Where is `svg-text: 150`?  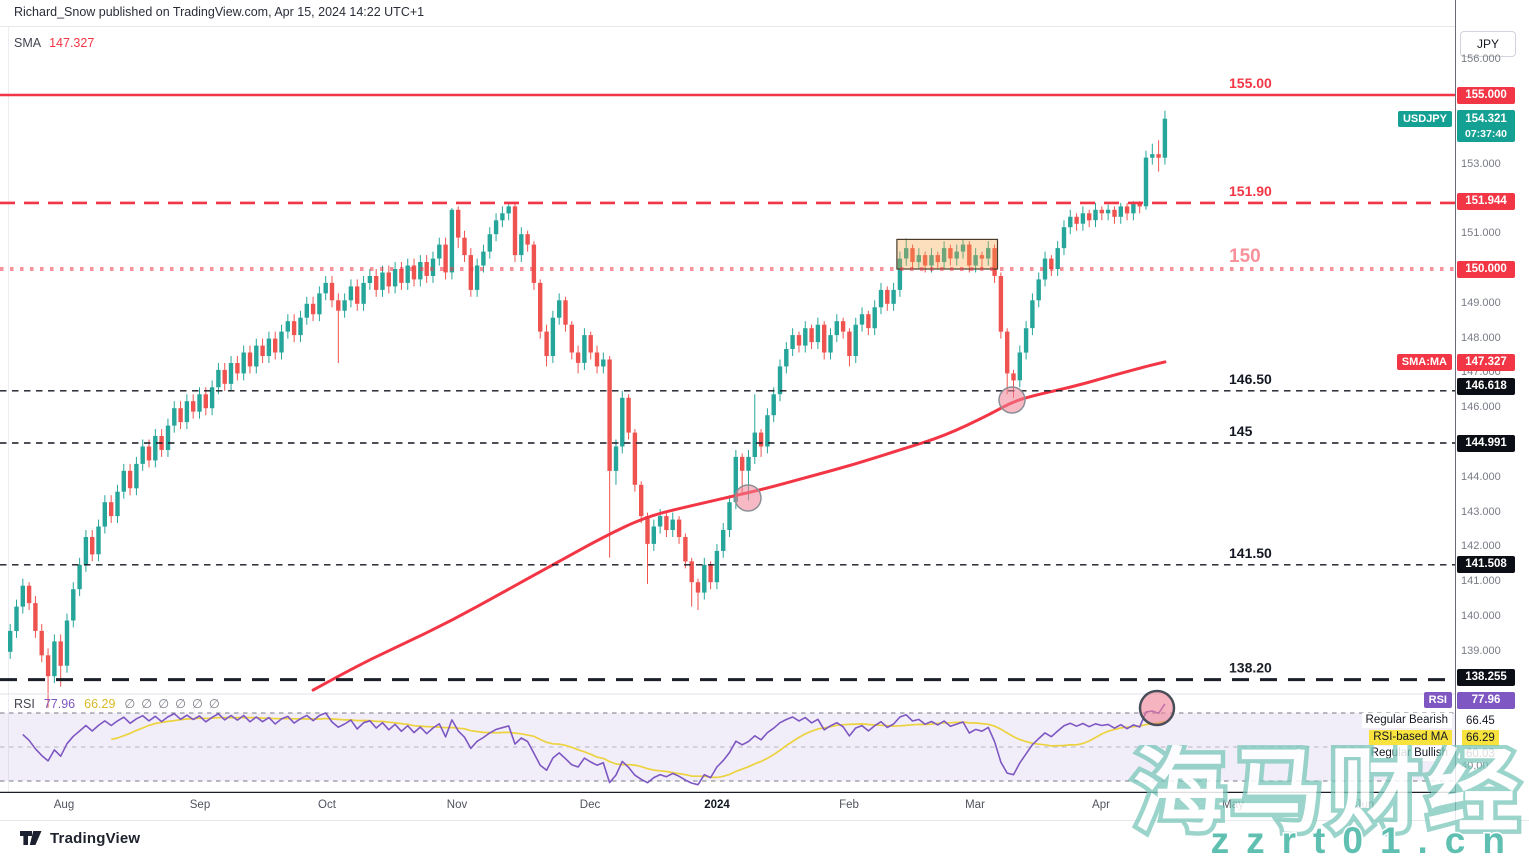 svg-text: 150 is located at coordinates (1245, 256).